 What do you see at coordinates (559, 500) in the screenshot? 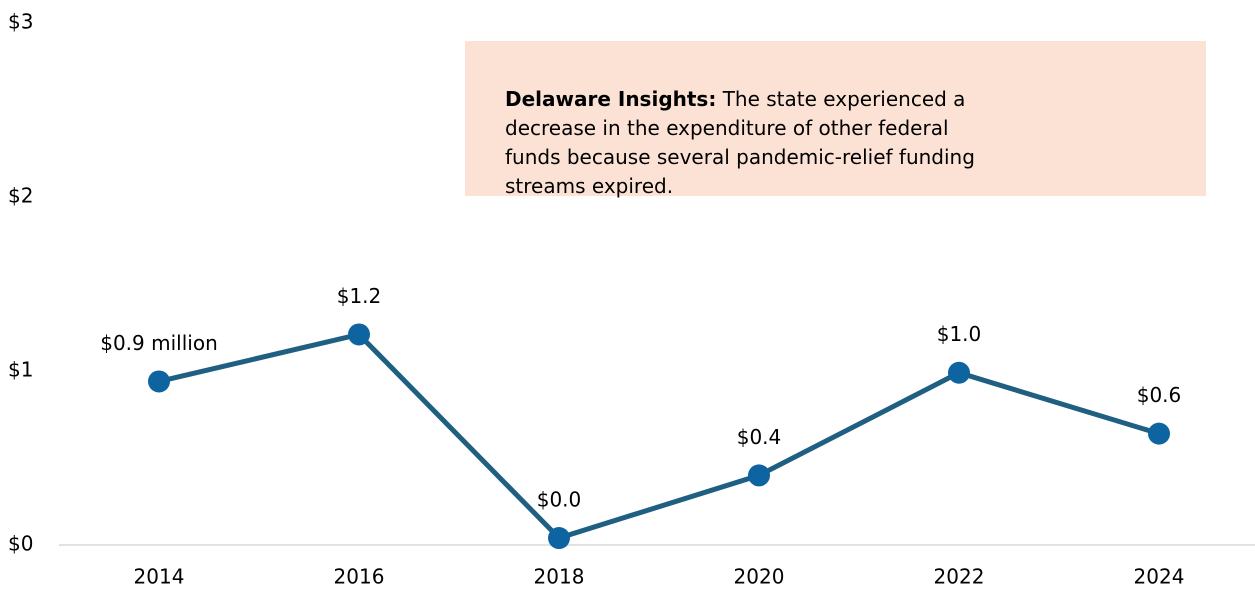
I see `data-label: $0.0` at bounding box center [559, 500].